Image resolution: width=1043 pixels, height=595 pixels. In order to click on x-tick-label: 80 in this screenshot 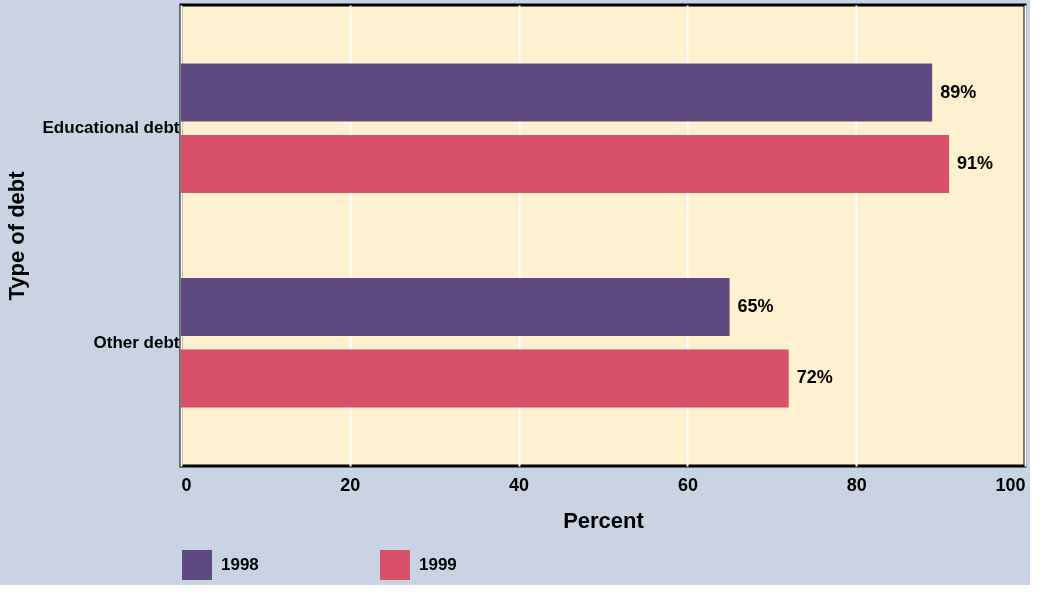, I will do `click(856, 484)`.